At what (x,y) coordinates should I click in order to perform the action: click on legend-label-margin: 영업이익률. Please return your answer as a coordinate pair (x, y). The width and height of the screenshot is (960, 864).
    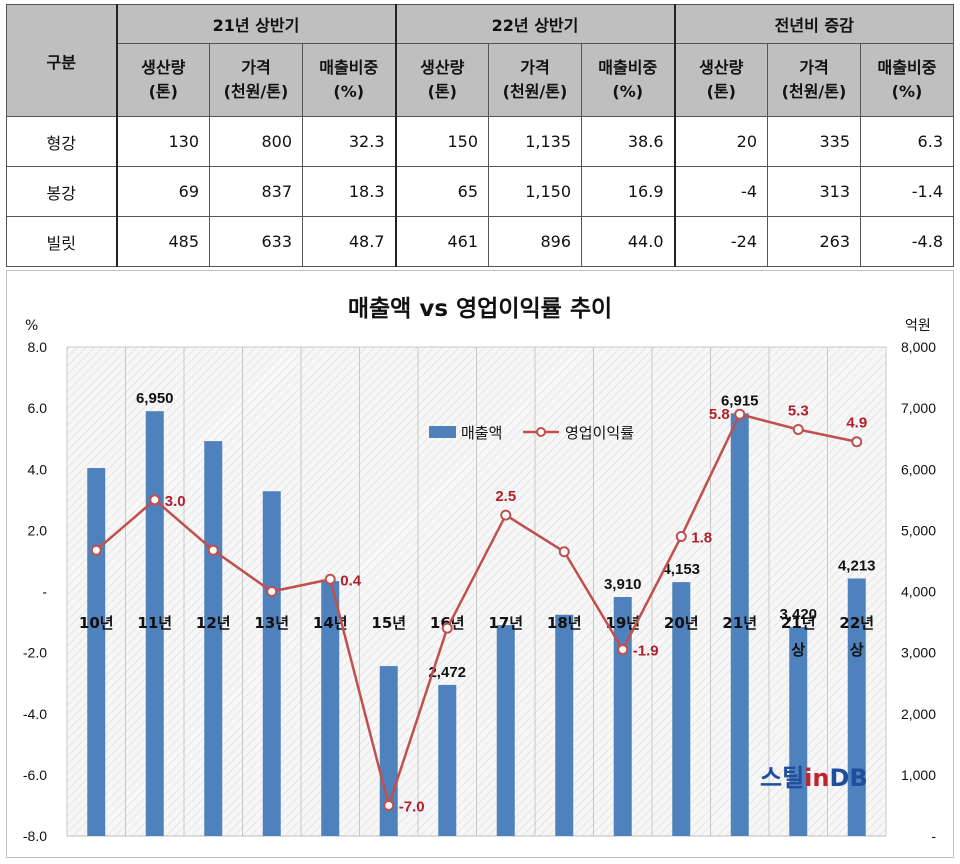
    Looking at the image, I should click on (599, 433).